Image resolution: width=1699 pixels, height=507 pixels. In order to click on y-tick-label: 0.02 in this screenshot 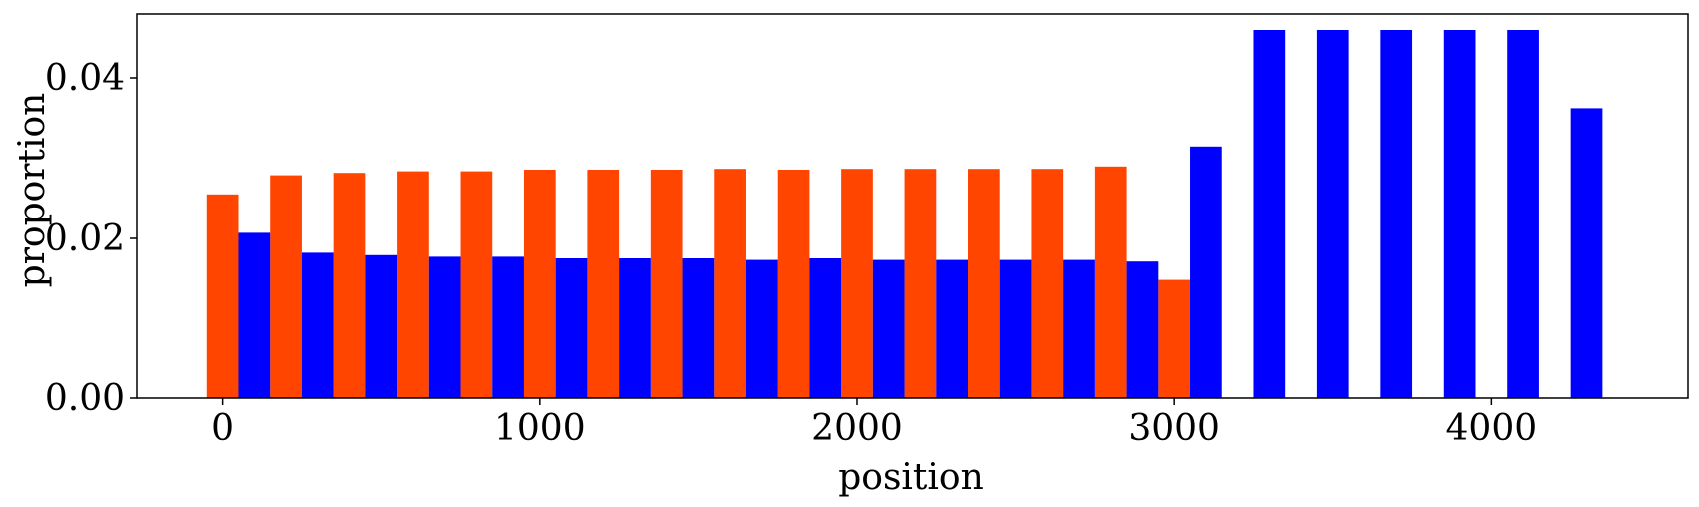, I will do `click(85, 238)`.